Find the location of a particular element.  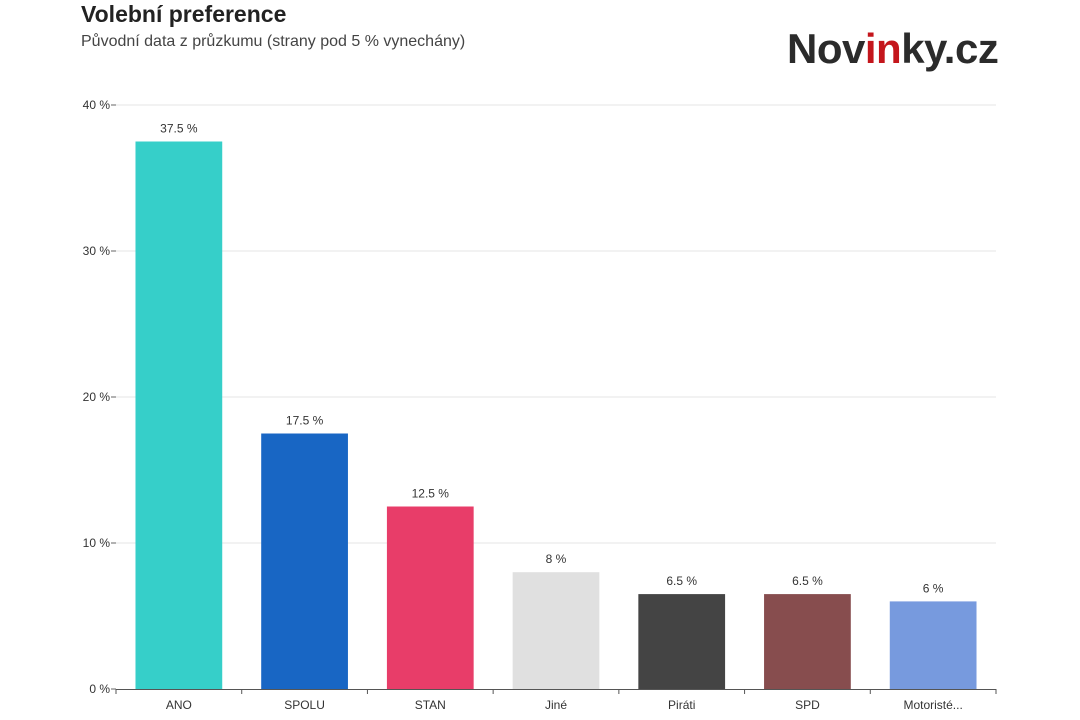

y-tick-label: 30 % is located at coordinates (97, 251).